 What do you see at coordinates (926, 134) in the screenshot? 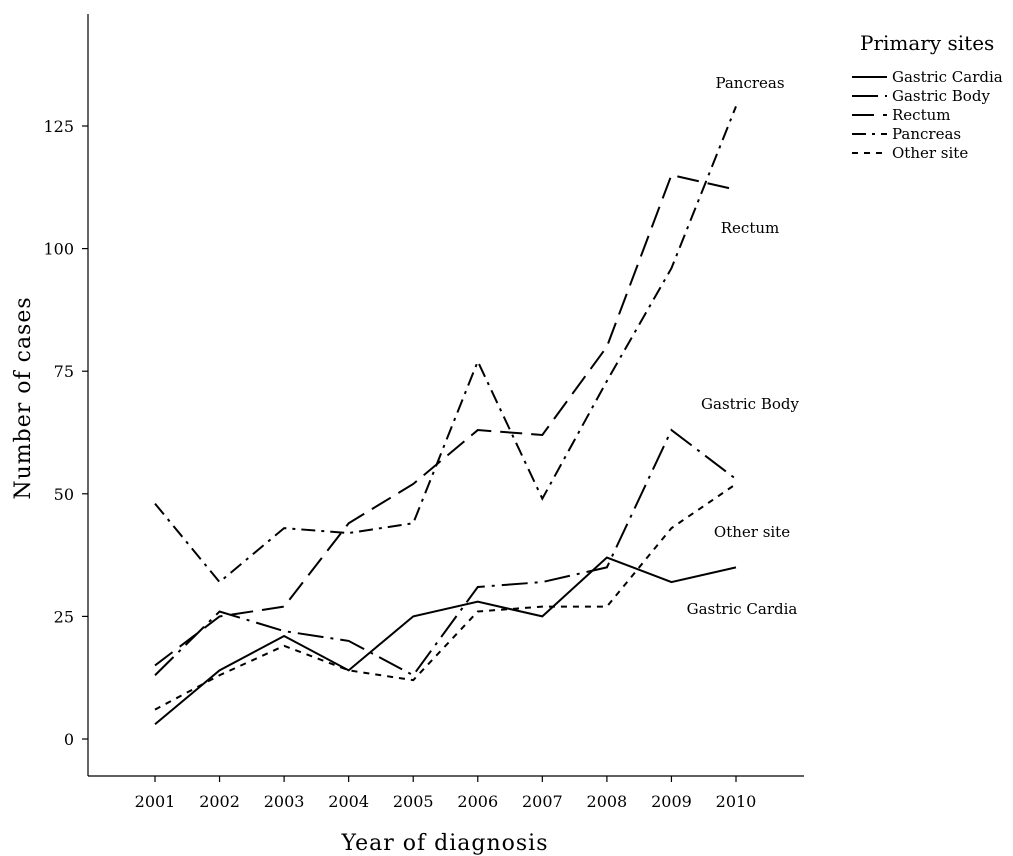
I see `legend-label-pancreas: Pancreas` at bounding box center [926, 134].